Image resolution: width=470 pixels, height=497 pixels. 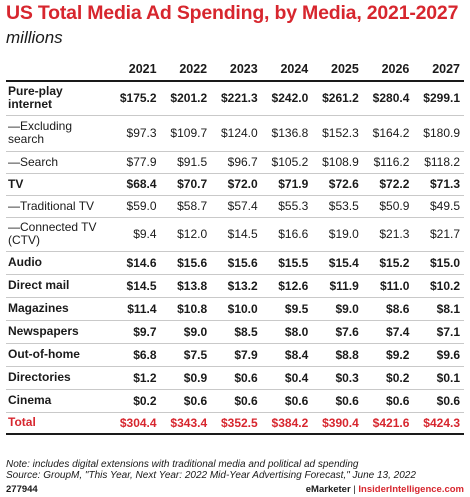 What do you see at coordinates (337, 286) in the screenshot?
I see `value-cell: $11.9` at bounding box center [337, 286].